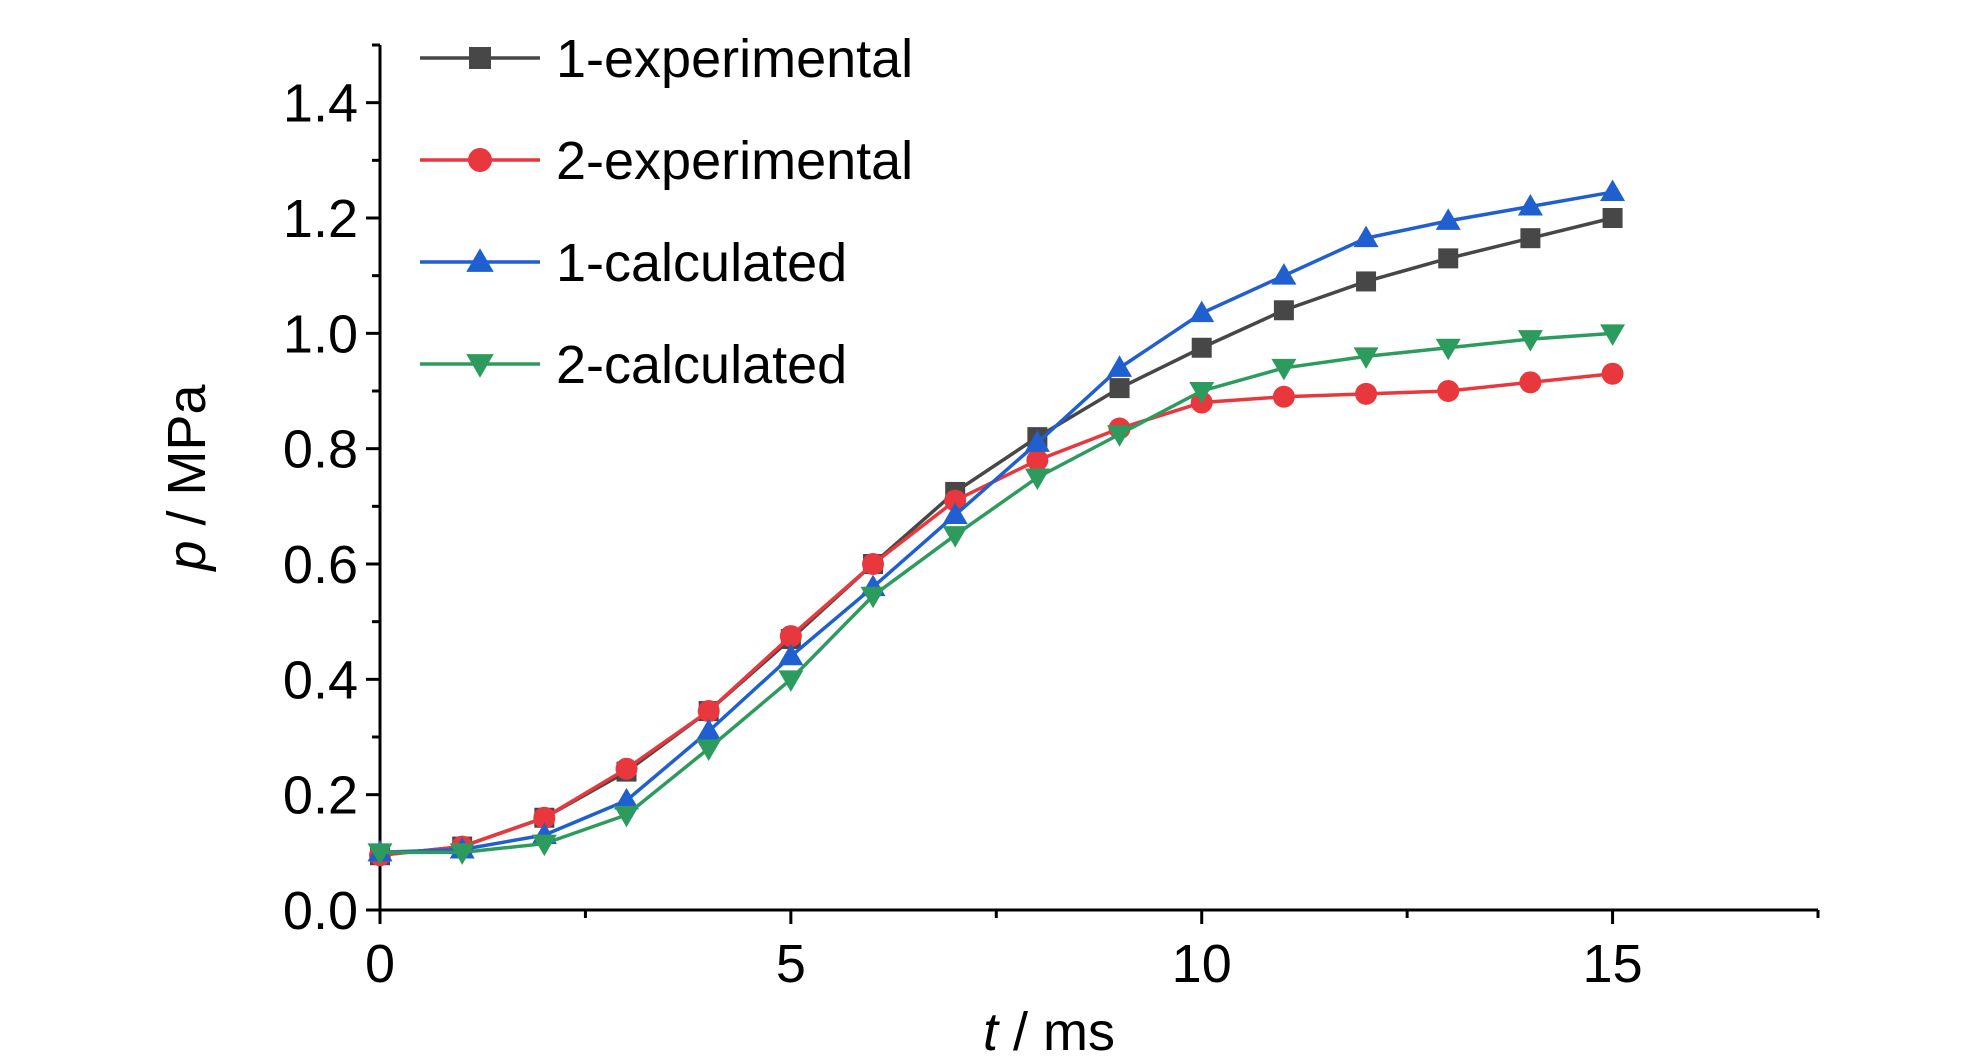 This screenshot has width=1984, height=1063. I want to click on y-tick-label: 0.6, so click(320, 565).